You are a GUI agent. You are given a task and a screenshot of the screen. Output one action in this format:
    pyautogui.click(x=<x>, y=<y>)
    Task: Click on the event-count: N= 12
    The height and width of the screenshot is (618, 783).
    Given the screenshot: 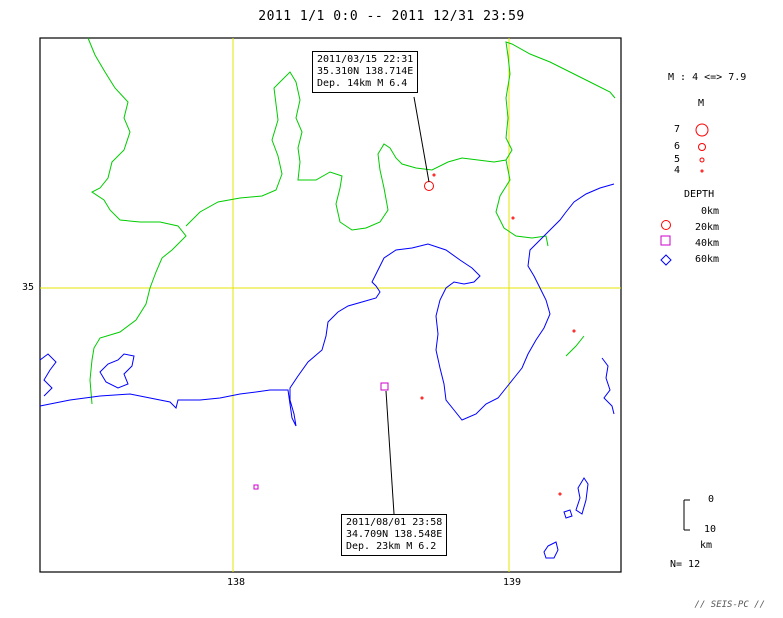 What is the action you would take?
    pyautogui.click(x=685, y=564)
    